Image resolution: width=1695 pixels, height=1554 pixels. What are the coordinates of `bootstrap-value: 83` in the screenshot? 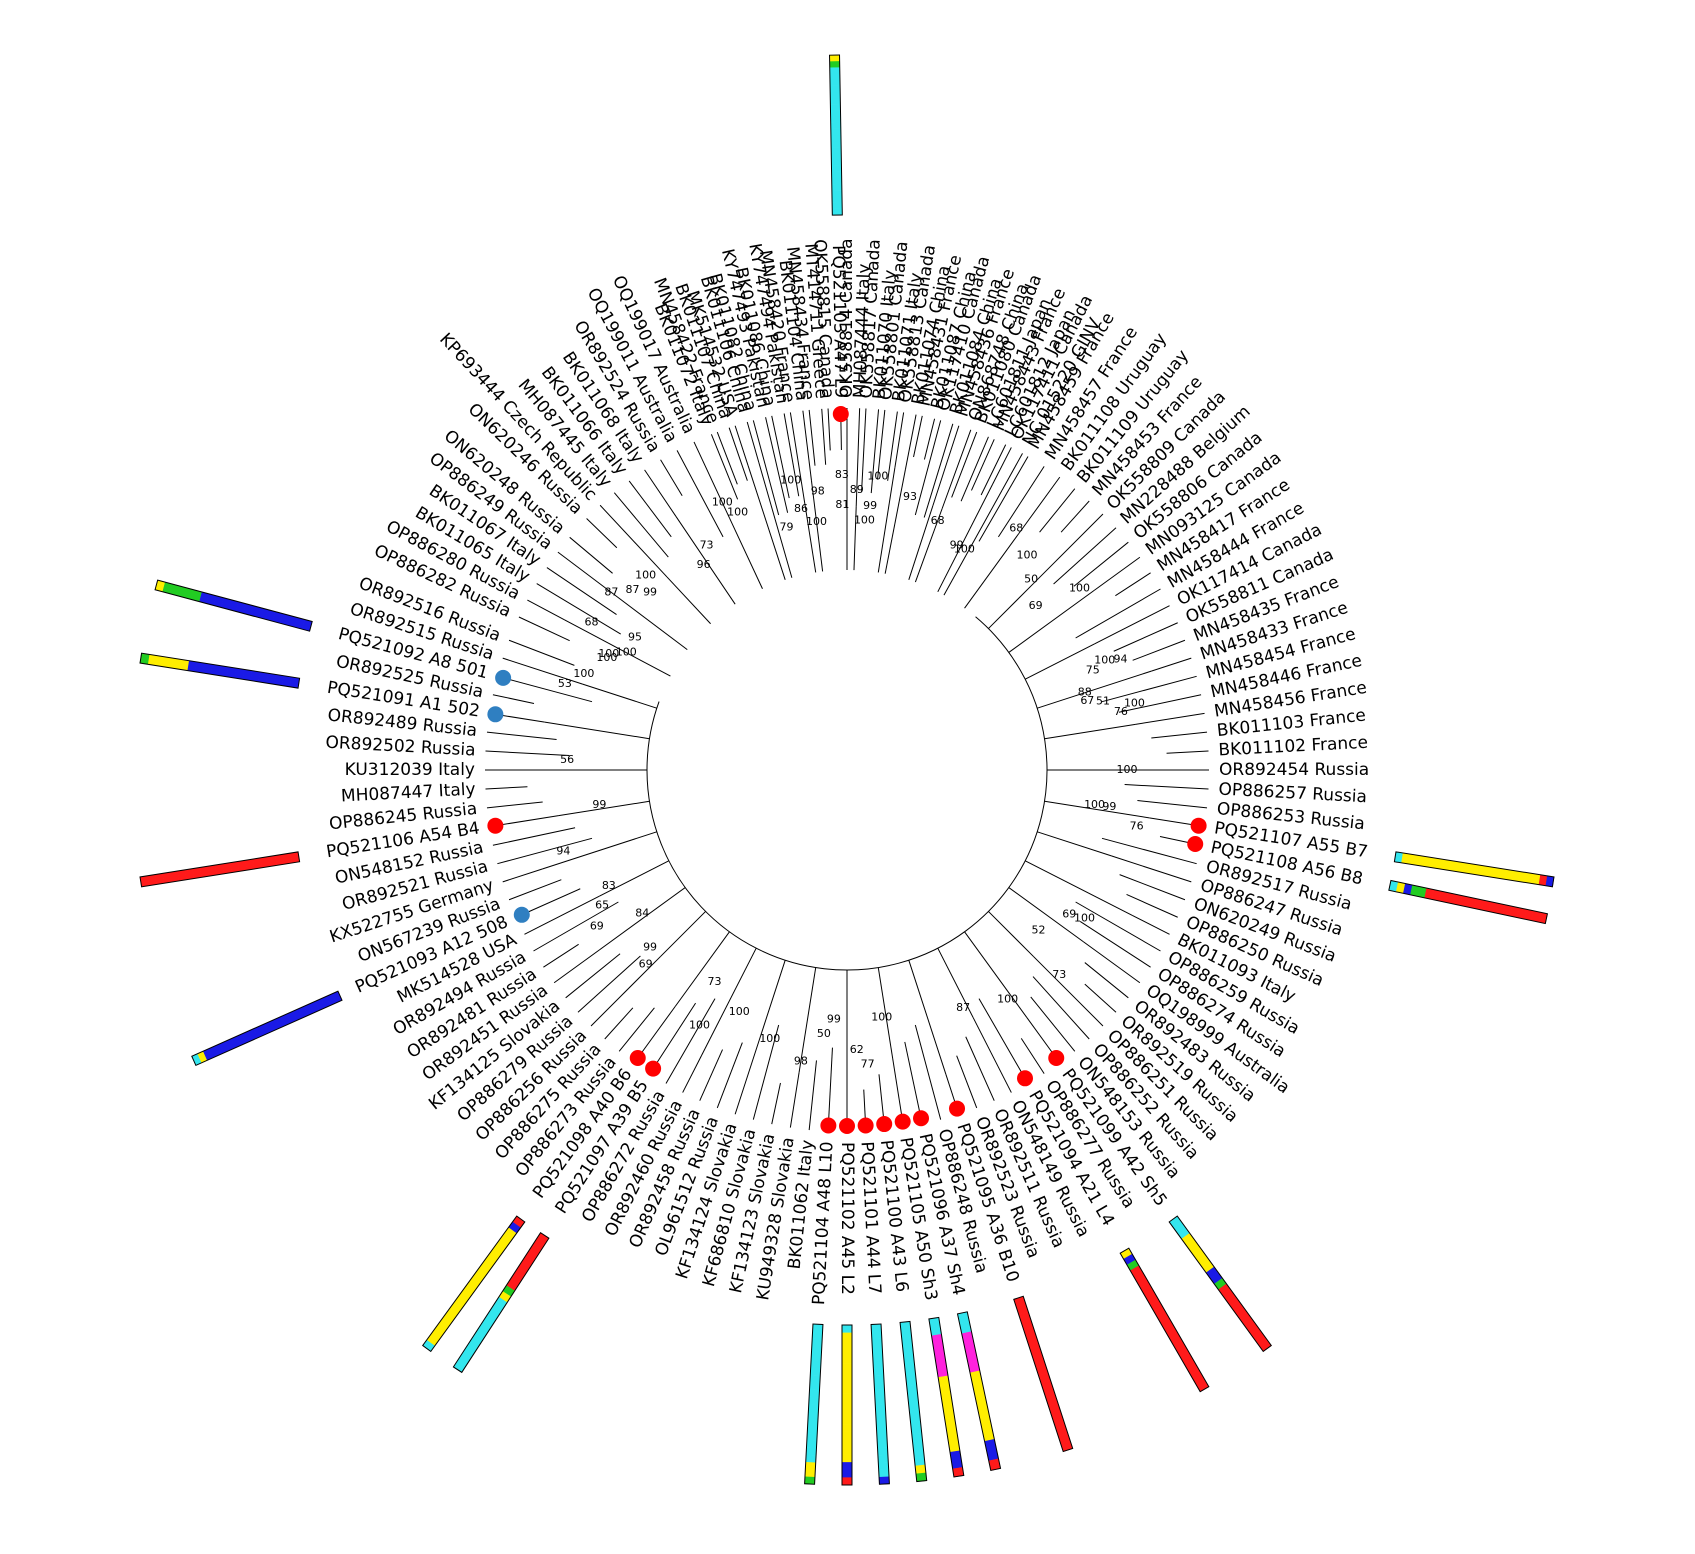 It's located at (842, 474).